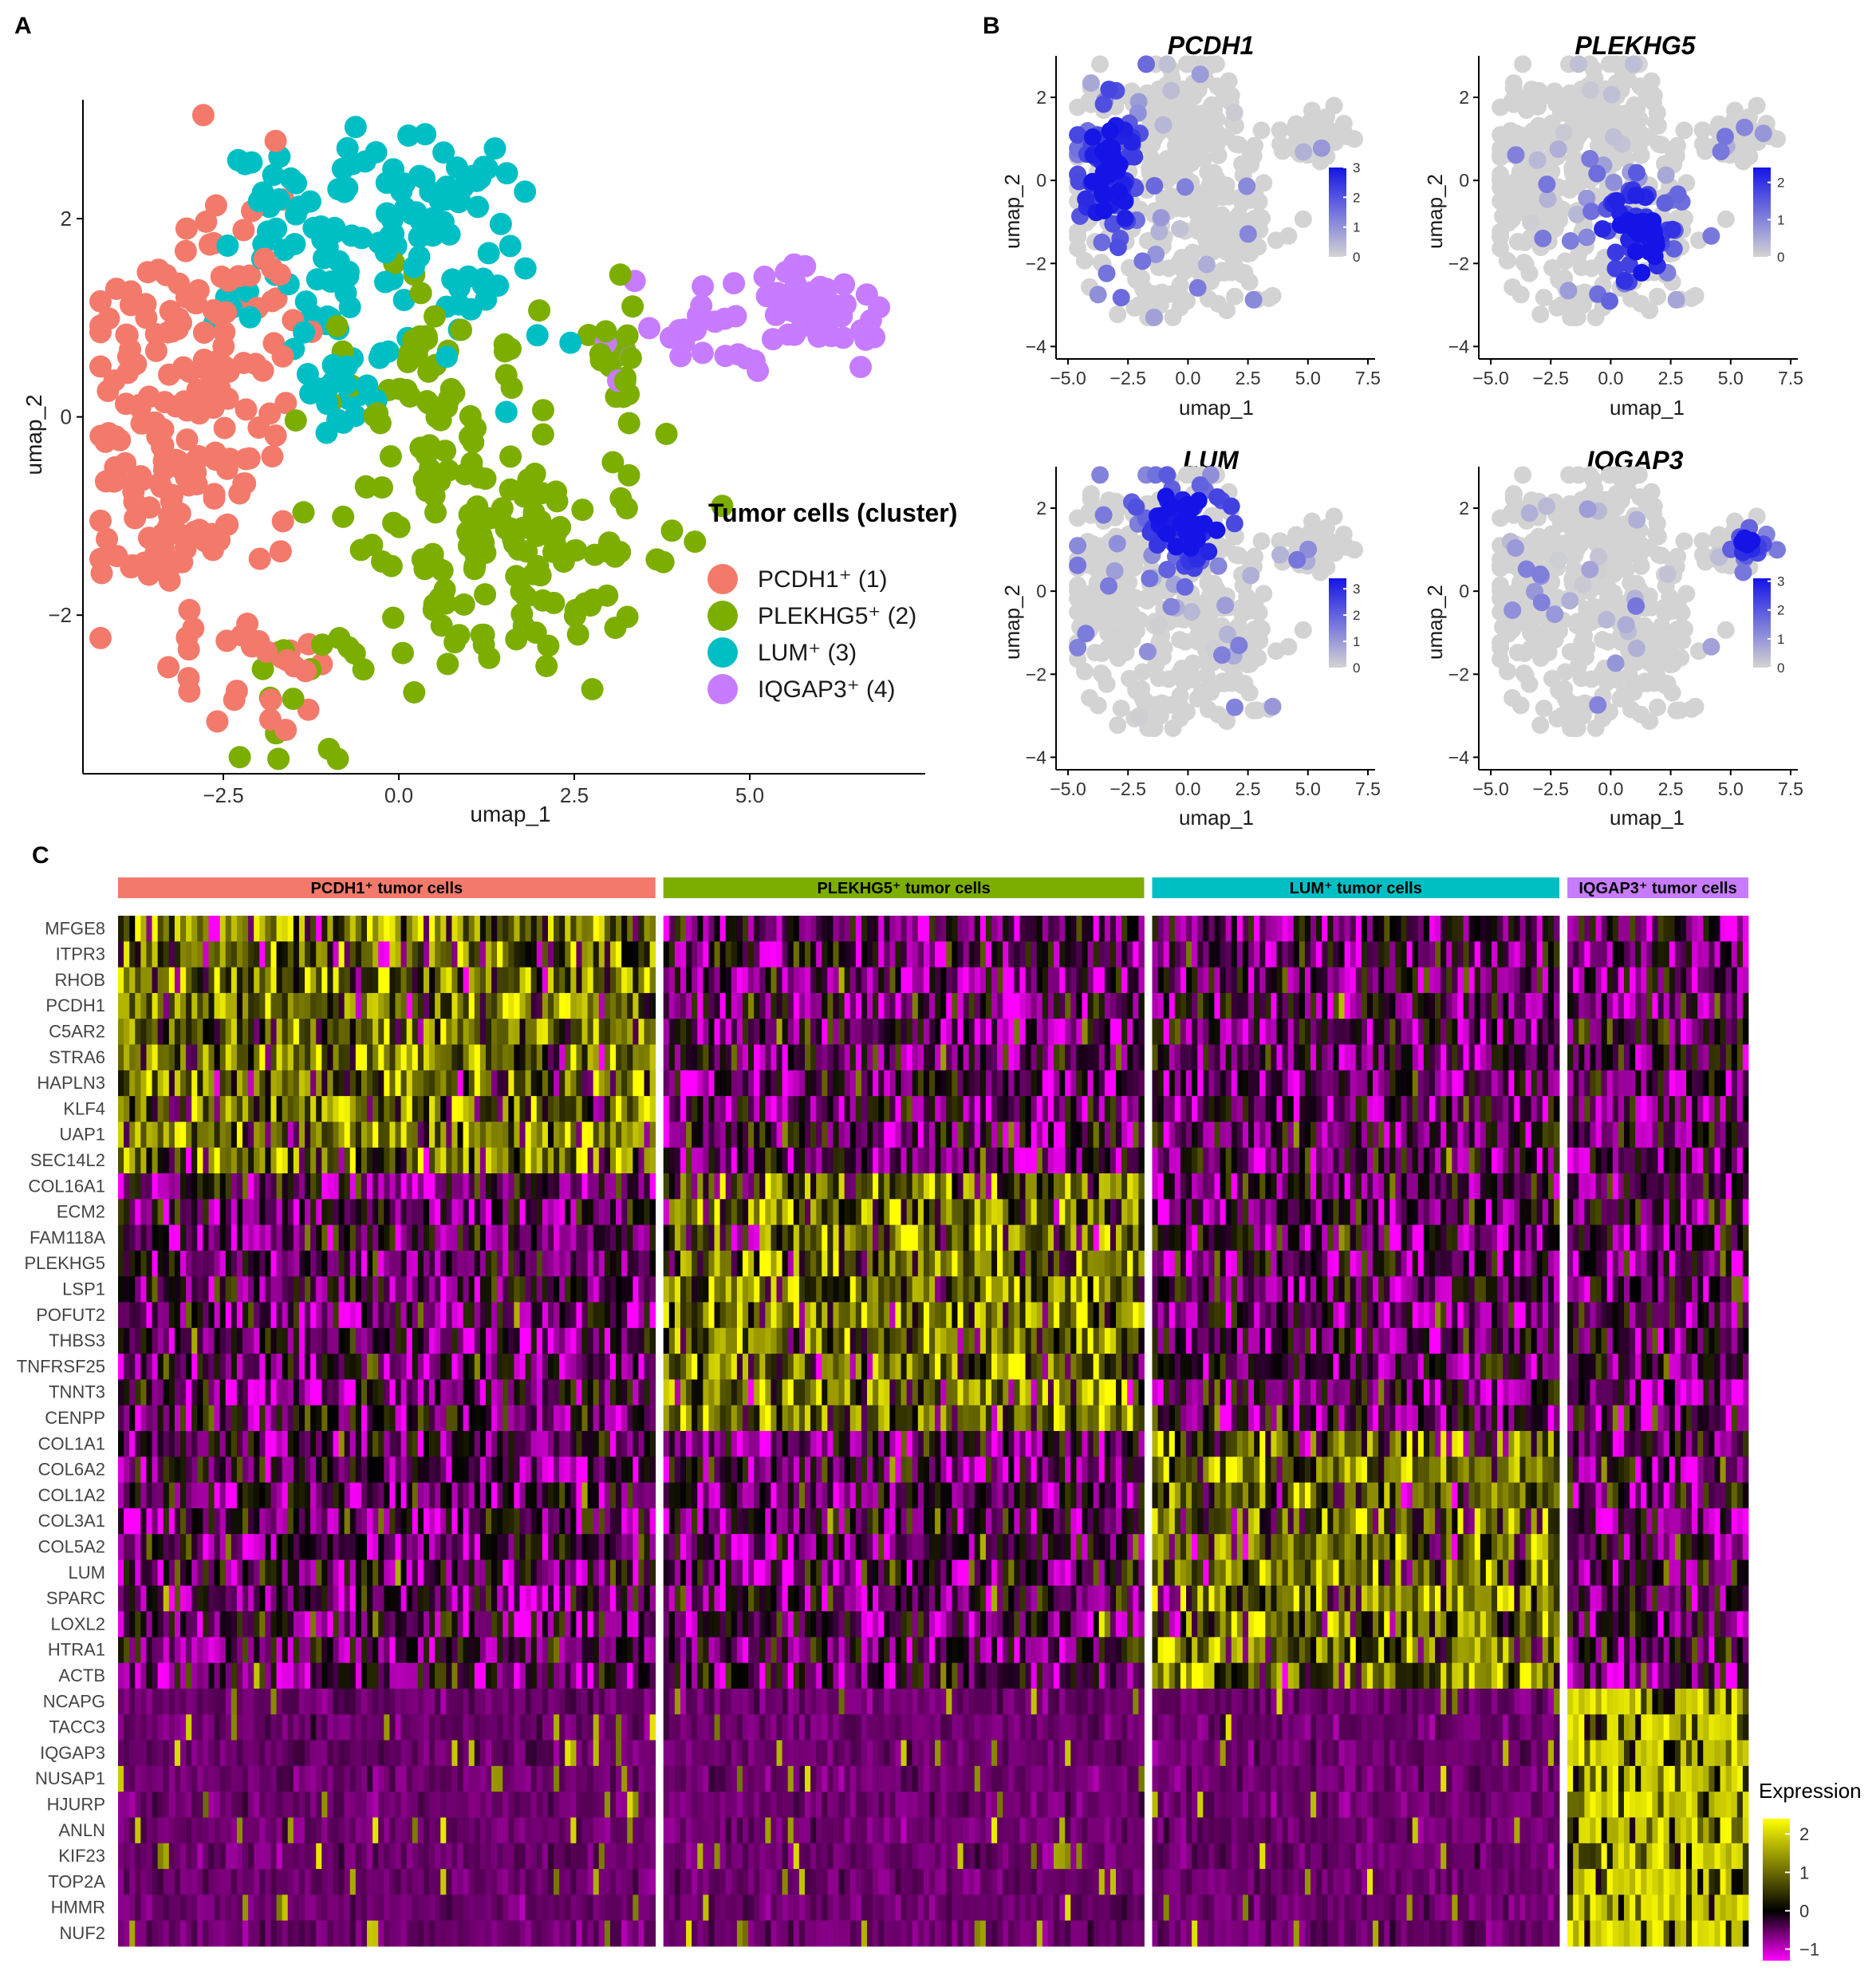  What do you see at coordinates (1357, 227) in the screenshot?
I see `colorbar-tick-label: 1` at bounding box center [1357, 227].